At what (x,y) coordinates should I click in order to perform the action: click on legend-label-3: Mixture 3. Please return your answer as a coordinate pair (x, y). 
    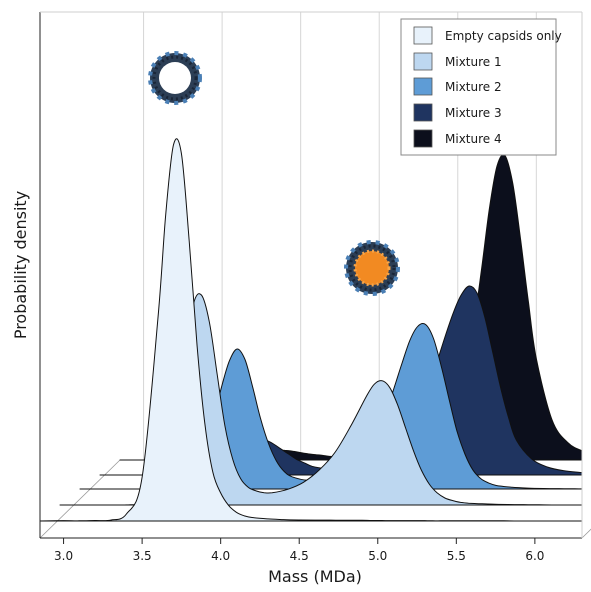
    Looking at the image, I should click on (473, 113).